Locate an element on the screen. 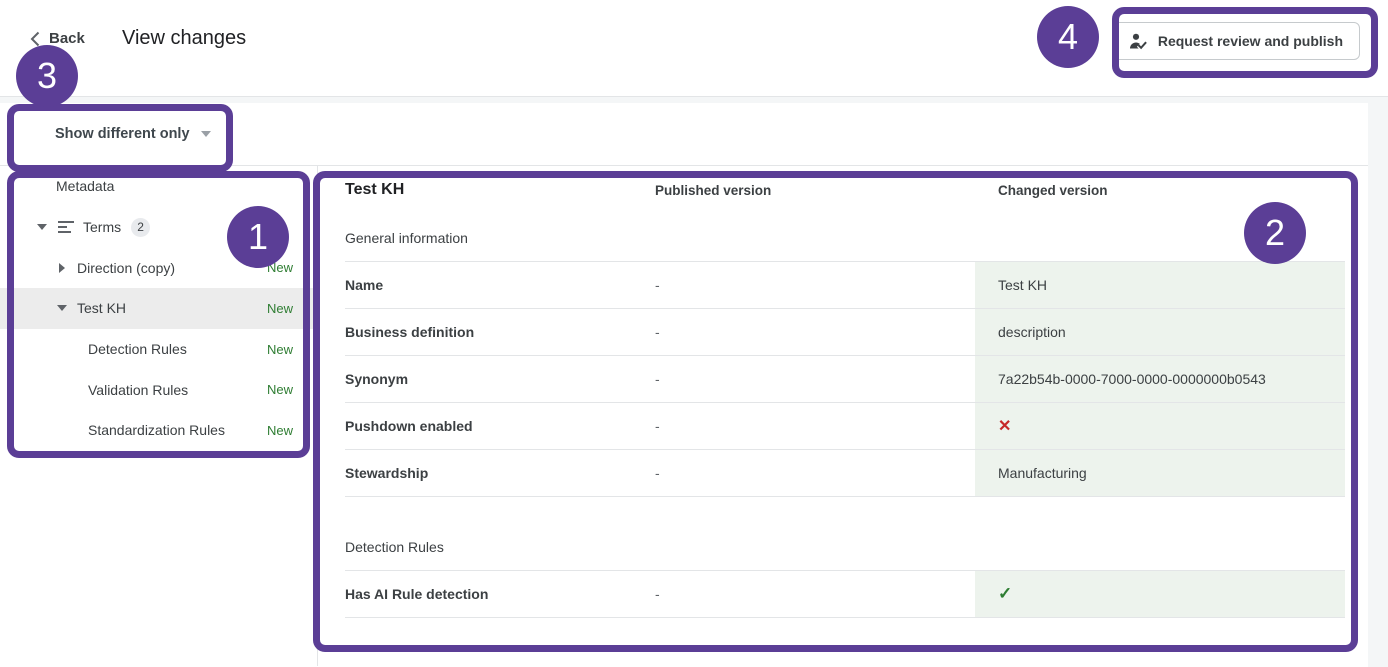  terms-lines-icon is located at coordinates (66, 227).